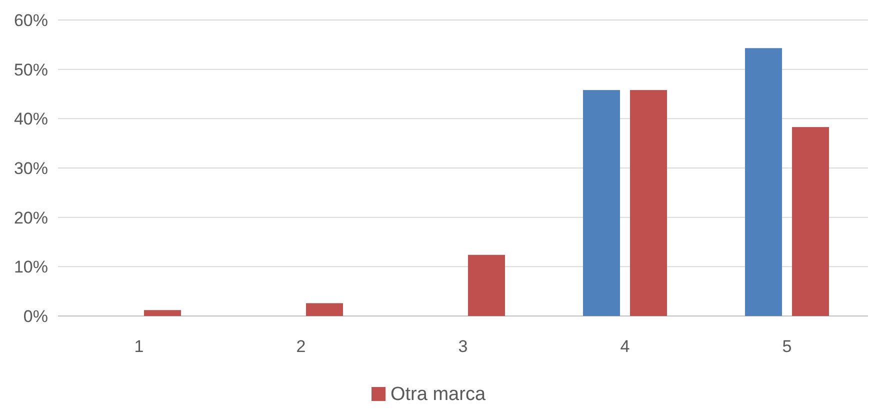 This screenshot has height=414, width=878. What do you see at coordinates (31, 20) in the screenshot?
I see `y-tick-label: 60%` at bounding box center [31, 20].